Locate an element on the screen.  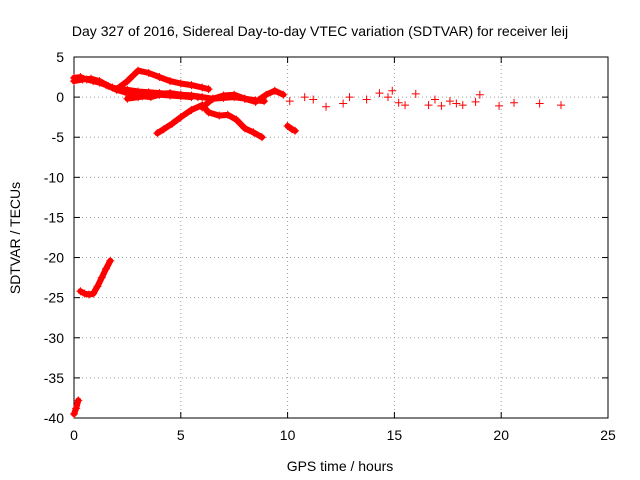
x-tick-label: 5 is located at coordinates (181, 435).